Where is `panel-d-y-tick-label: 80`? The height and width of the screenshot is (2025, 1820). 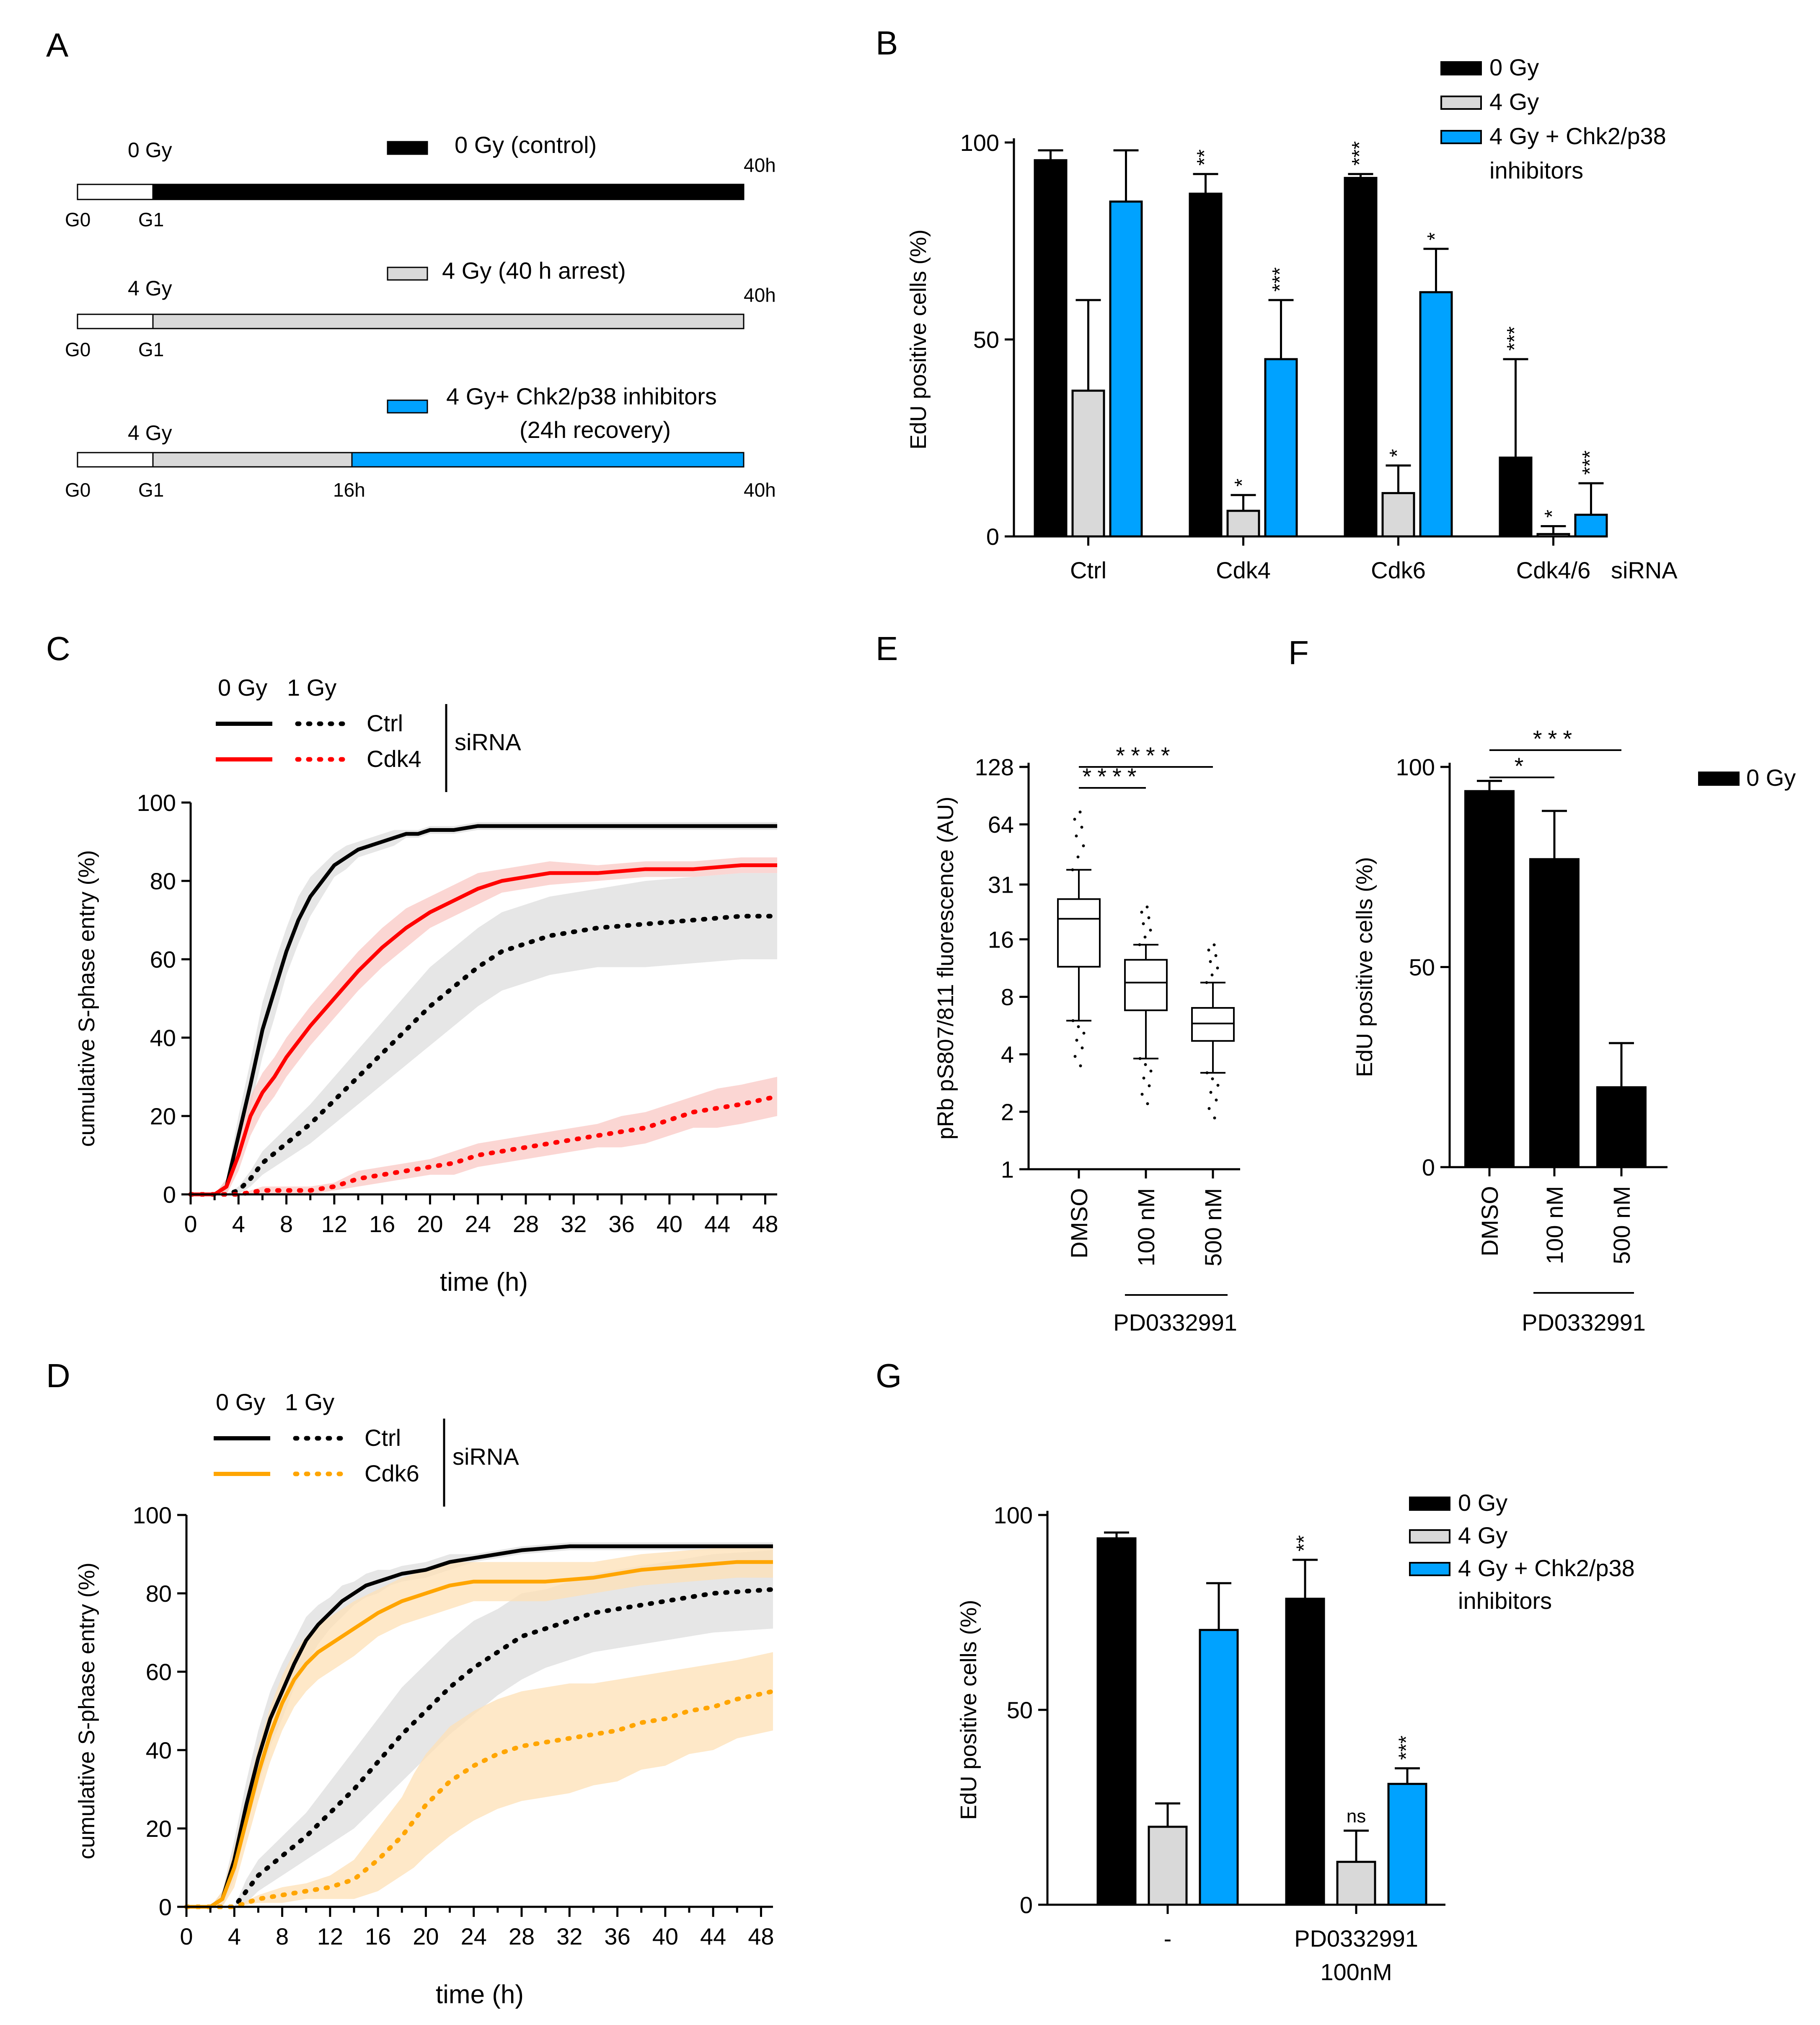
panel-d-y-tick-label: 80 is located at coordinates (159, 1593).